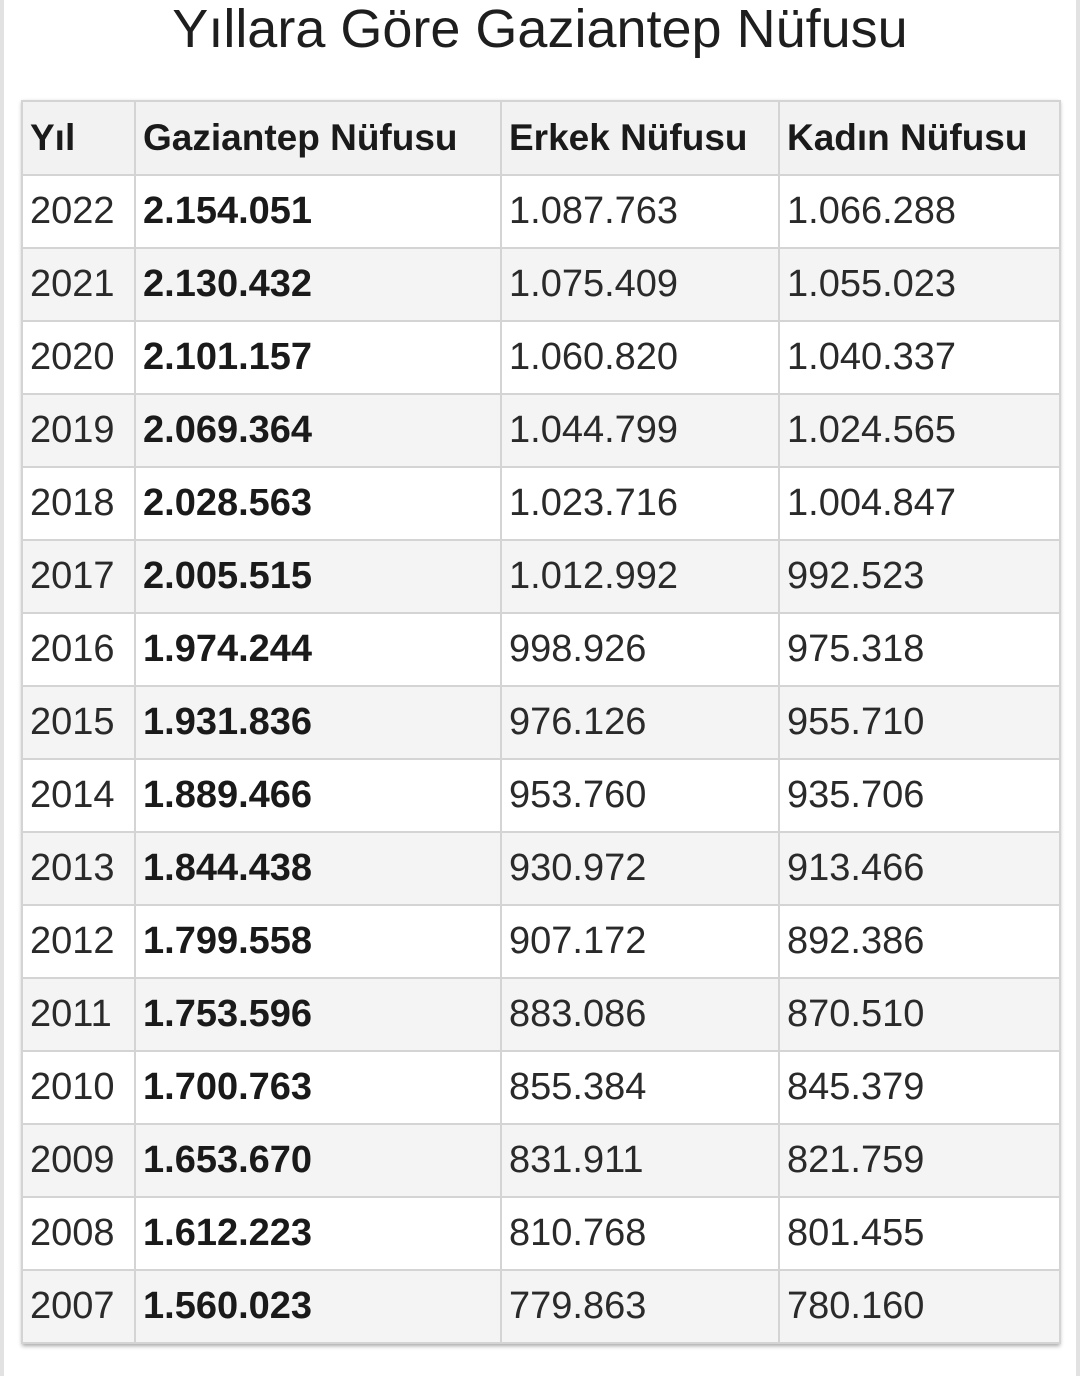  Describe the element at coordinates (919, 357) in the screenshot. I see `cell-female: 1.040.337` at that location.